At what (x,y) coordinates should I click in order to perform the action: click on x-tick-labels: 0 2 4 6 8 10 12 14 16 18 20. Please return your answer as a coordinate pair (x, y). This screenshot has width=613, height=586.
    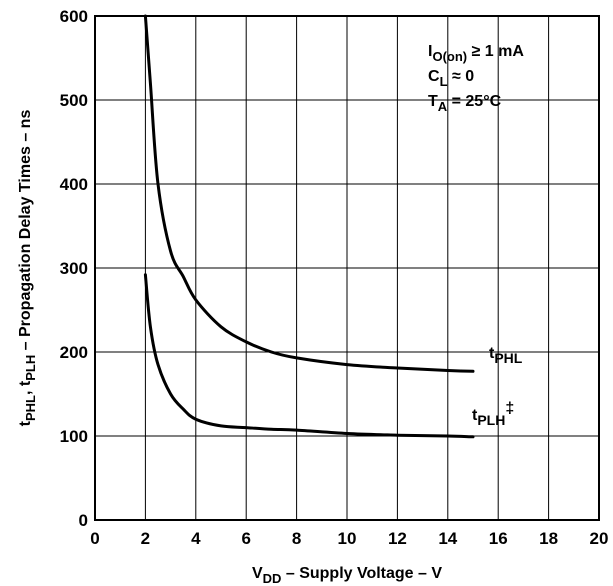
    Looking at the image, I should click on (349, 538).